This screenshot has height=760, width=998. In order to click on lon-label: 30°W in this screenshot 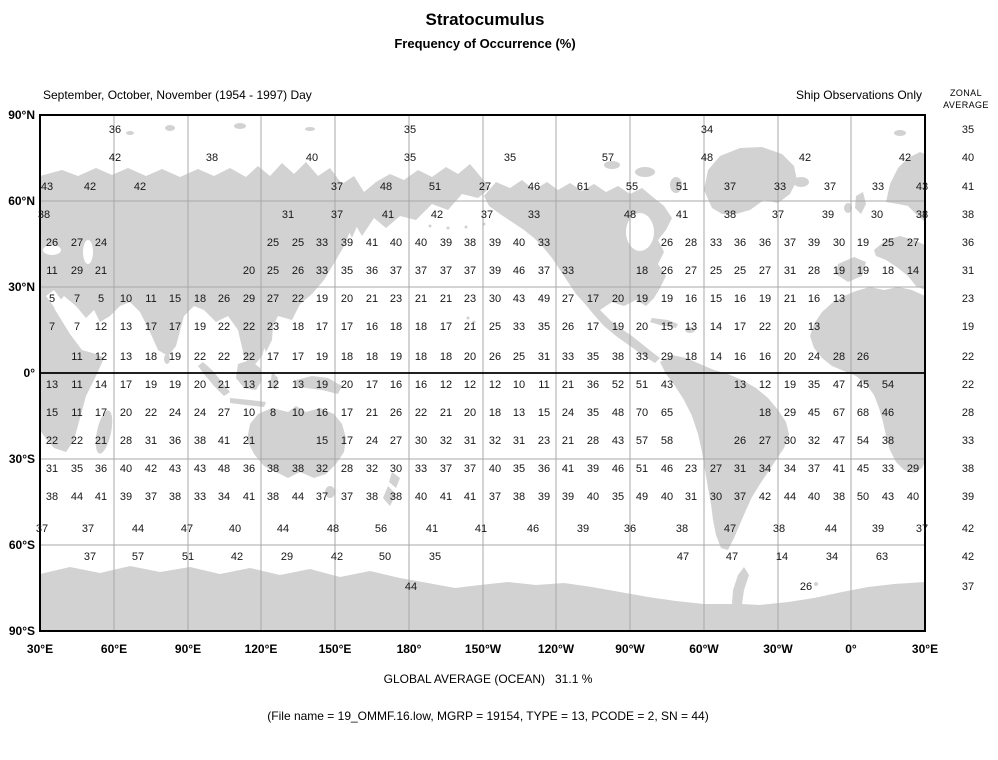, I will do `click(778, 649)`.